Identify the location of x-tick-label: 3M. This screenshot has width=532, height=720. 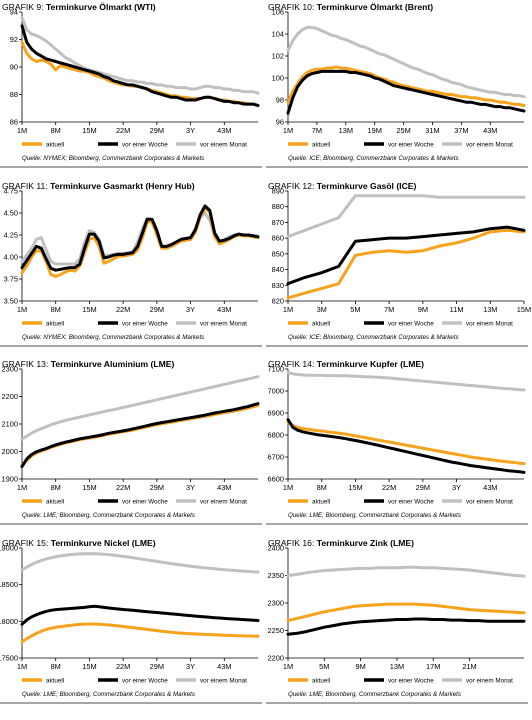
(322, 309).